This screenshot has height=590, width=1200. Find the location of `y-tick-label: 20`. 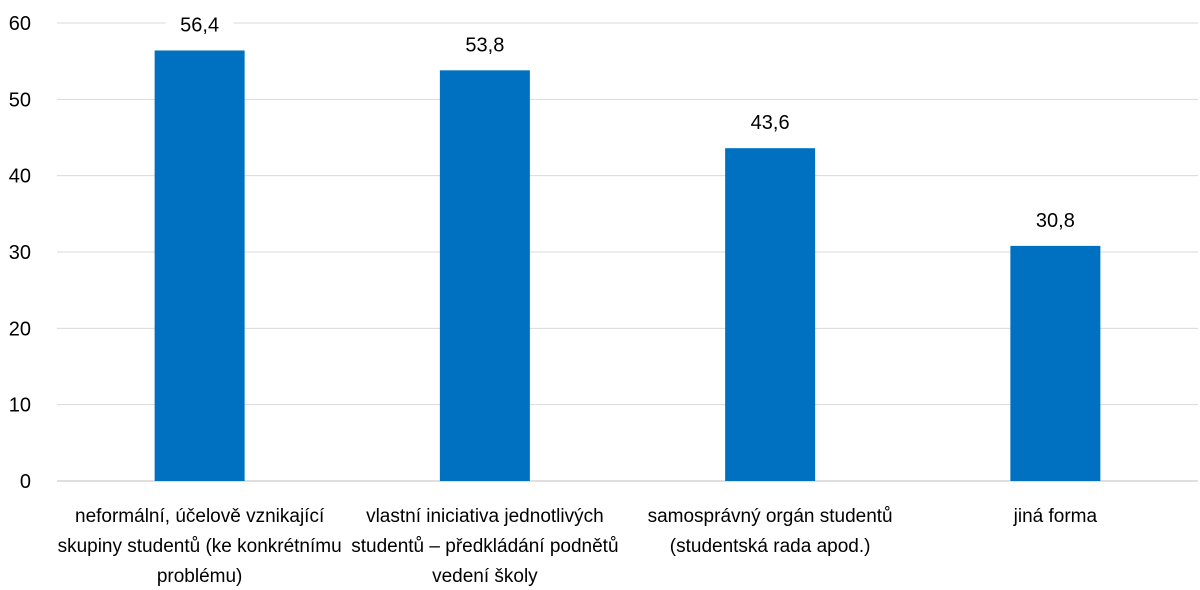

y-tick-label: 20 is located at coordinates (20, 329).